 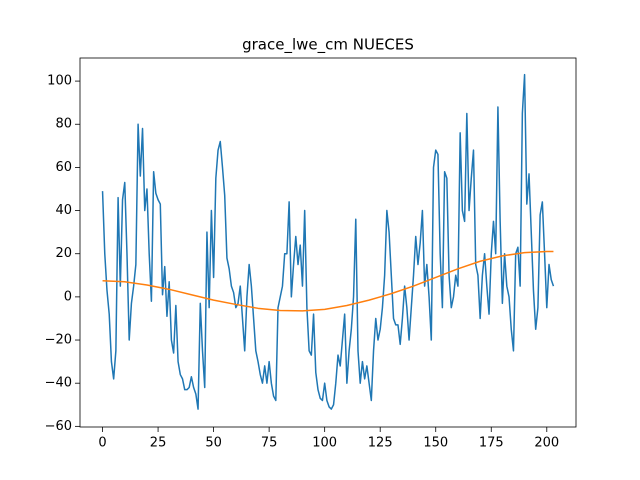 What do you see at coordinates (435, 443) in the screenshot?
I see `x-tick-label: 150` at bounding box center [435, 443].